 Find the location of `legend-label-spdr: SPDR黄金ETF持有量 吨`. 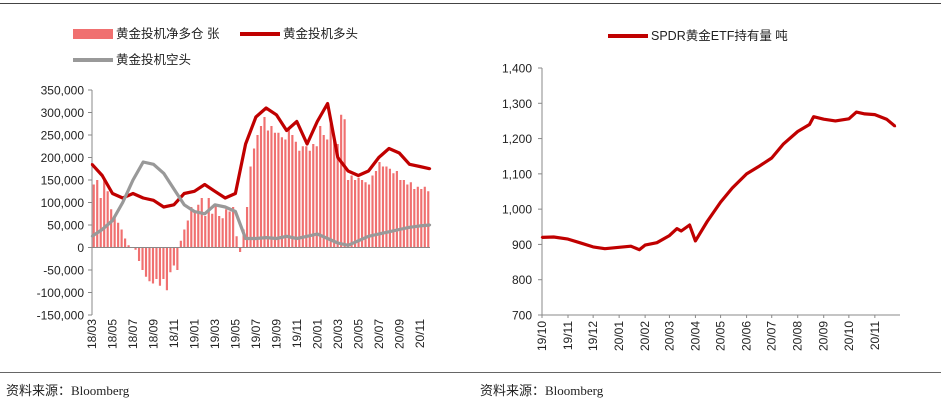

legend-label-spdr: SPDR黄金ETF持有量 吨 is located at coordinates (719, 35).